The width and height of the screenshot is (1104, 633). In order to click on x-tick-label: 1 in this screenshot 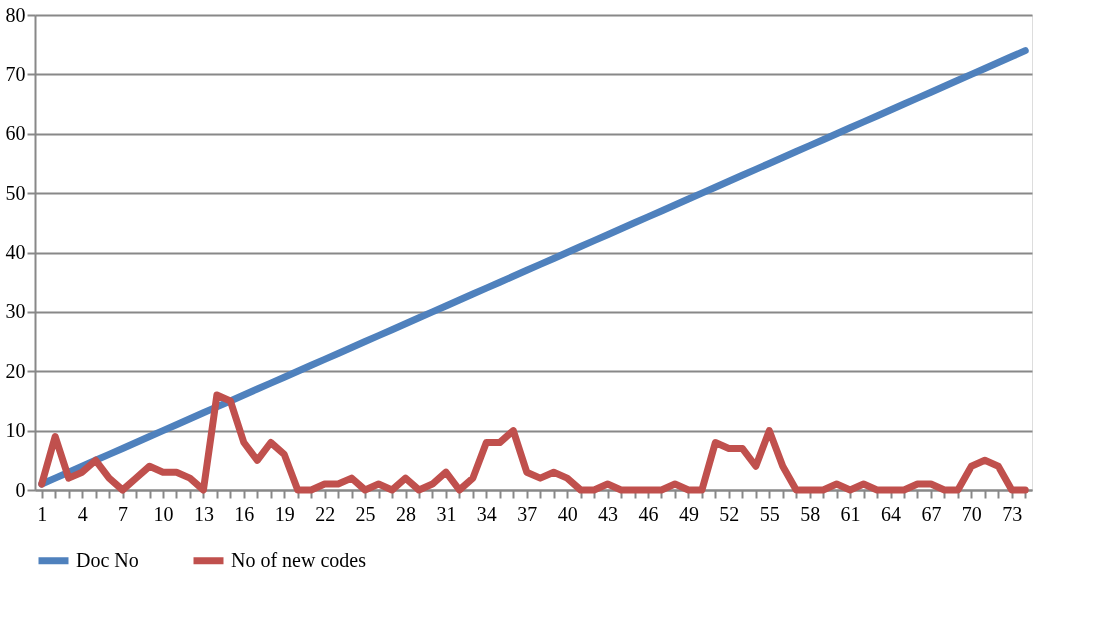, I will do `click(42, 513)`.